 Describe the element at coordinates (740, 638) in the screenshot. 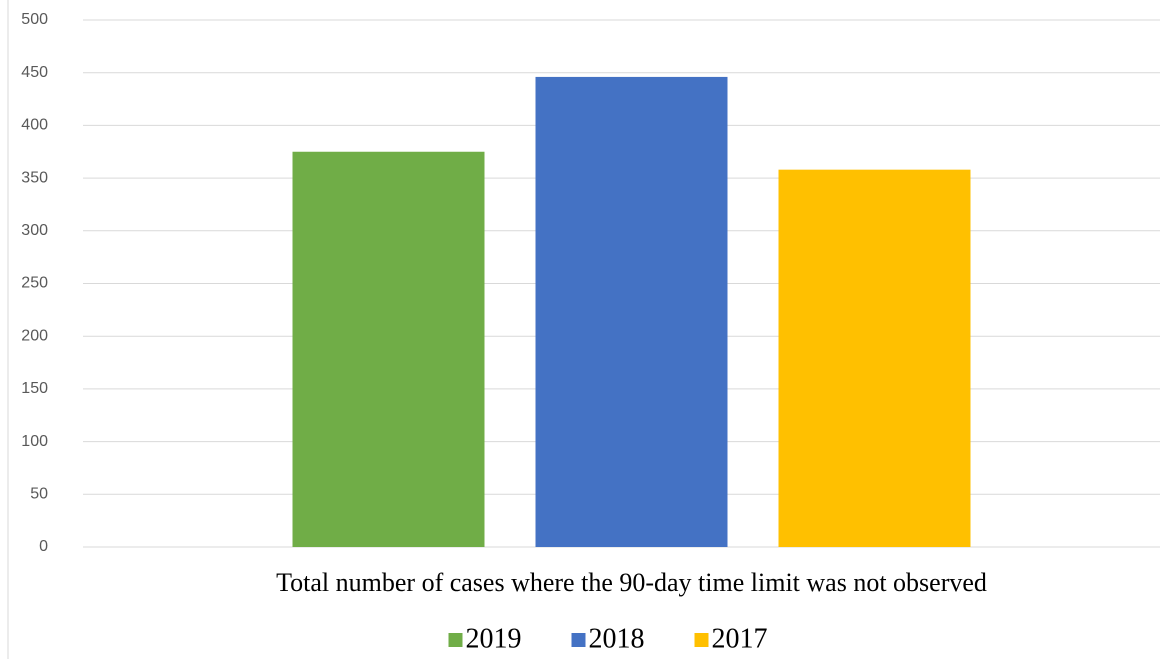

I see `legend-label: 2017` at that location.